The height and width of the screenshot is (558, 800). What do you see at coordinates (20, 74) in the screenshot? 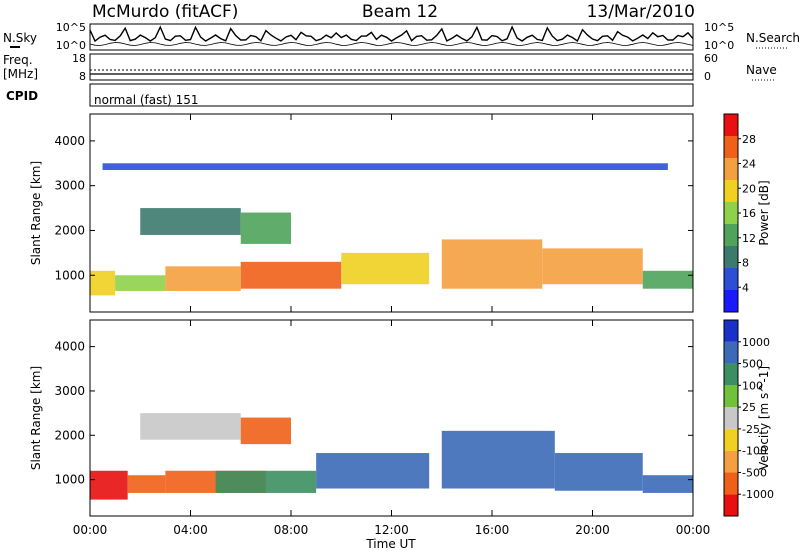
I see `freq-label-line2: [MHz]` at bounding box center [20, 74].